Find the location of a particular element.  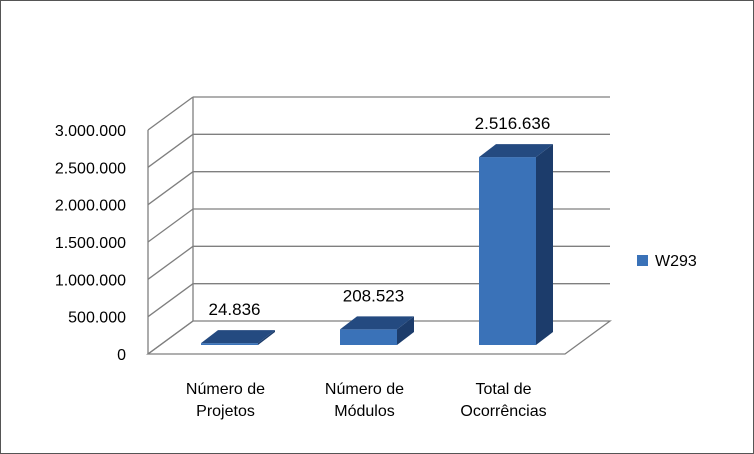

category-label: Projetos is located at coordinates (225, 411).